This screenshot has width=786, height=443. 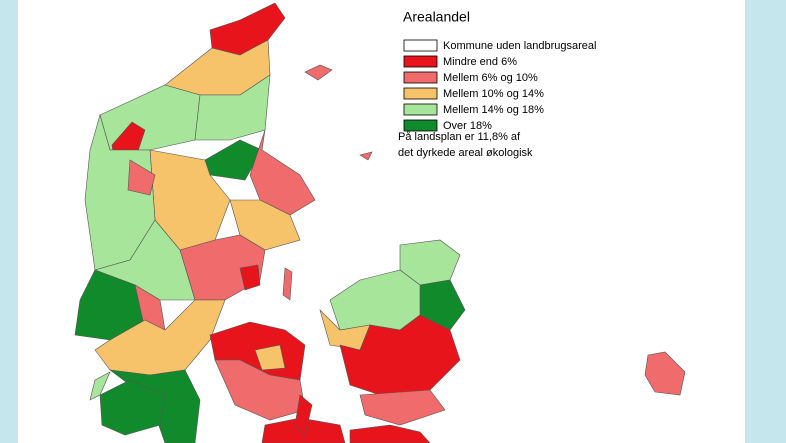 I want to click on legend-title: Arealandel, so click(x=436, y=17).